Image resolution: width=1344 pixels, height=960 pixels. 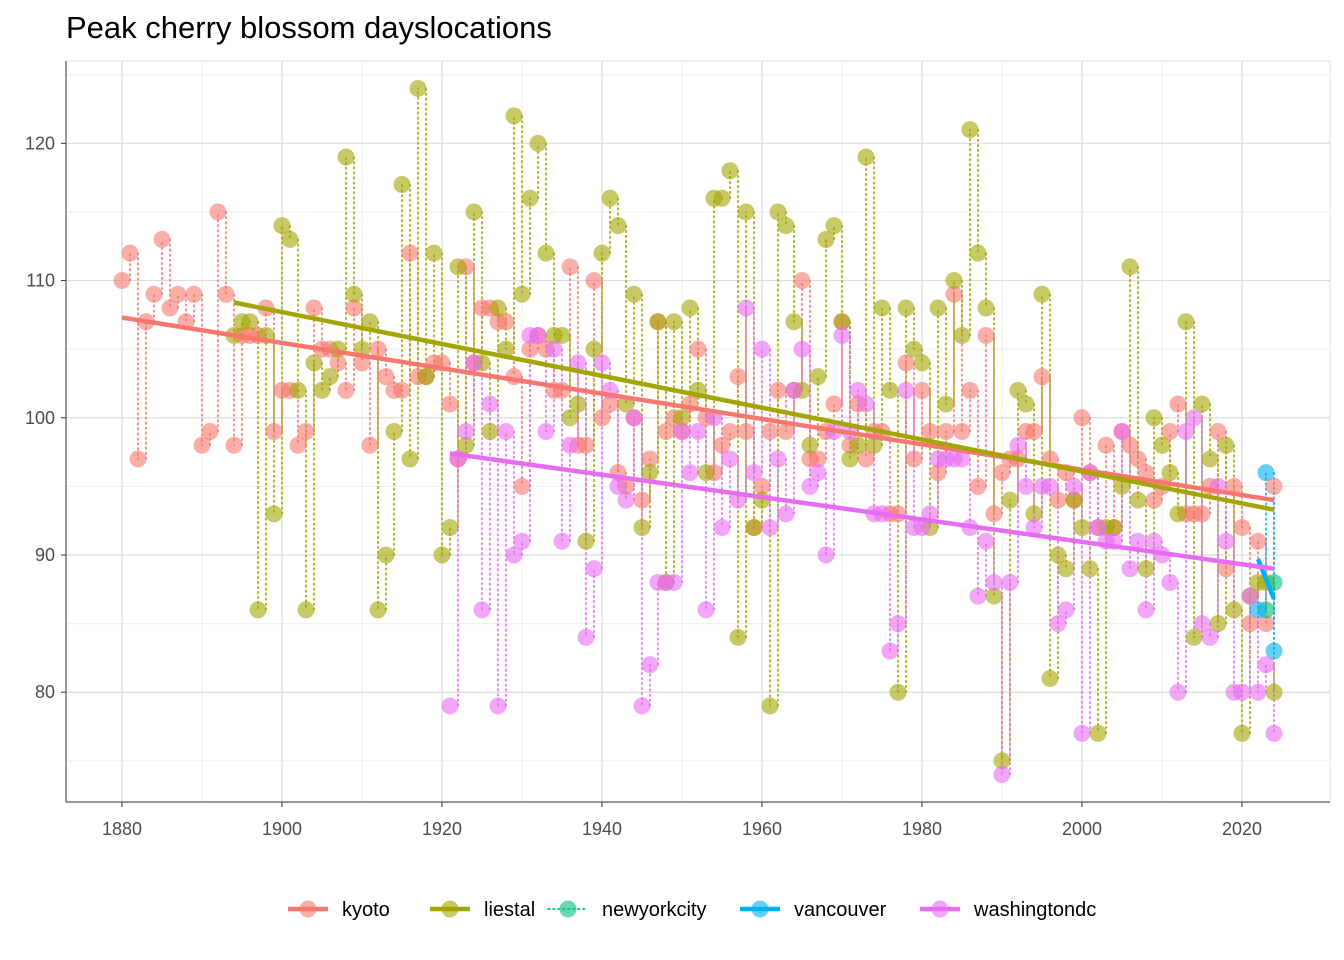 What do you see at coordinates (282, 829) in the screenshot?
I see `x-tick-label: 1900` at bounding box center [282, 829].